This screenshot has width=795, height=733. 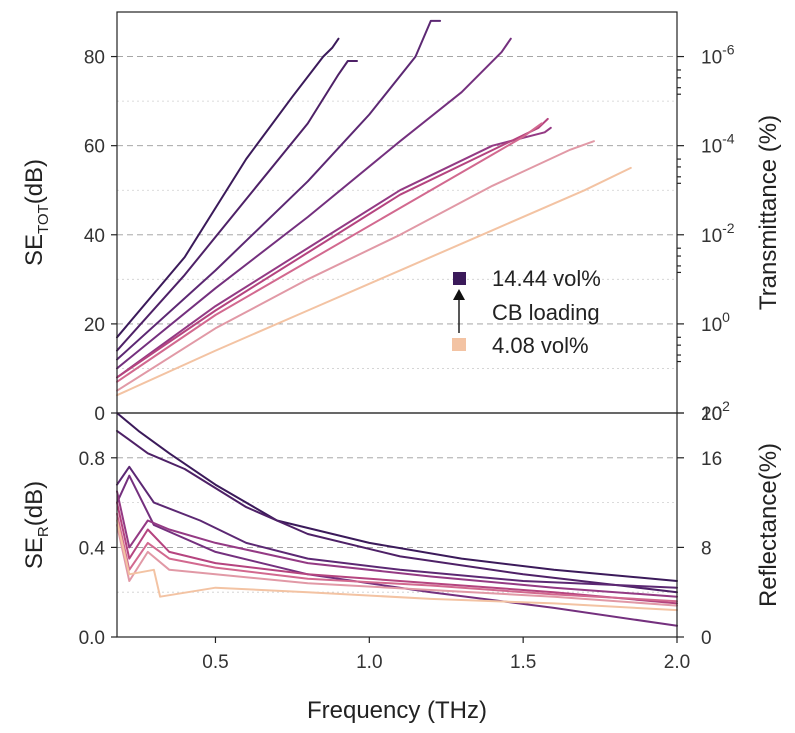 What do you see at coordinates (540, 345) in the screenshot?
I see `legend-low-label: 4.08 vol%` at bounding box center [540, 345].